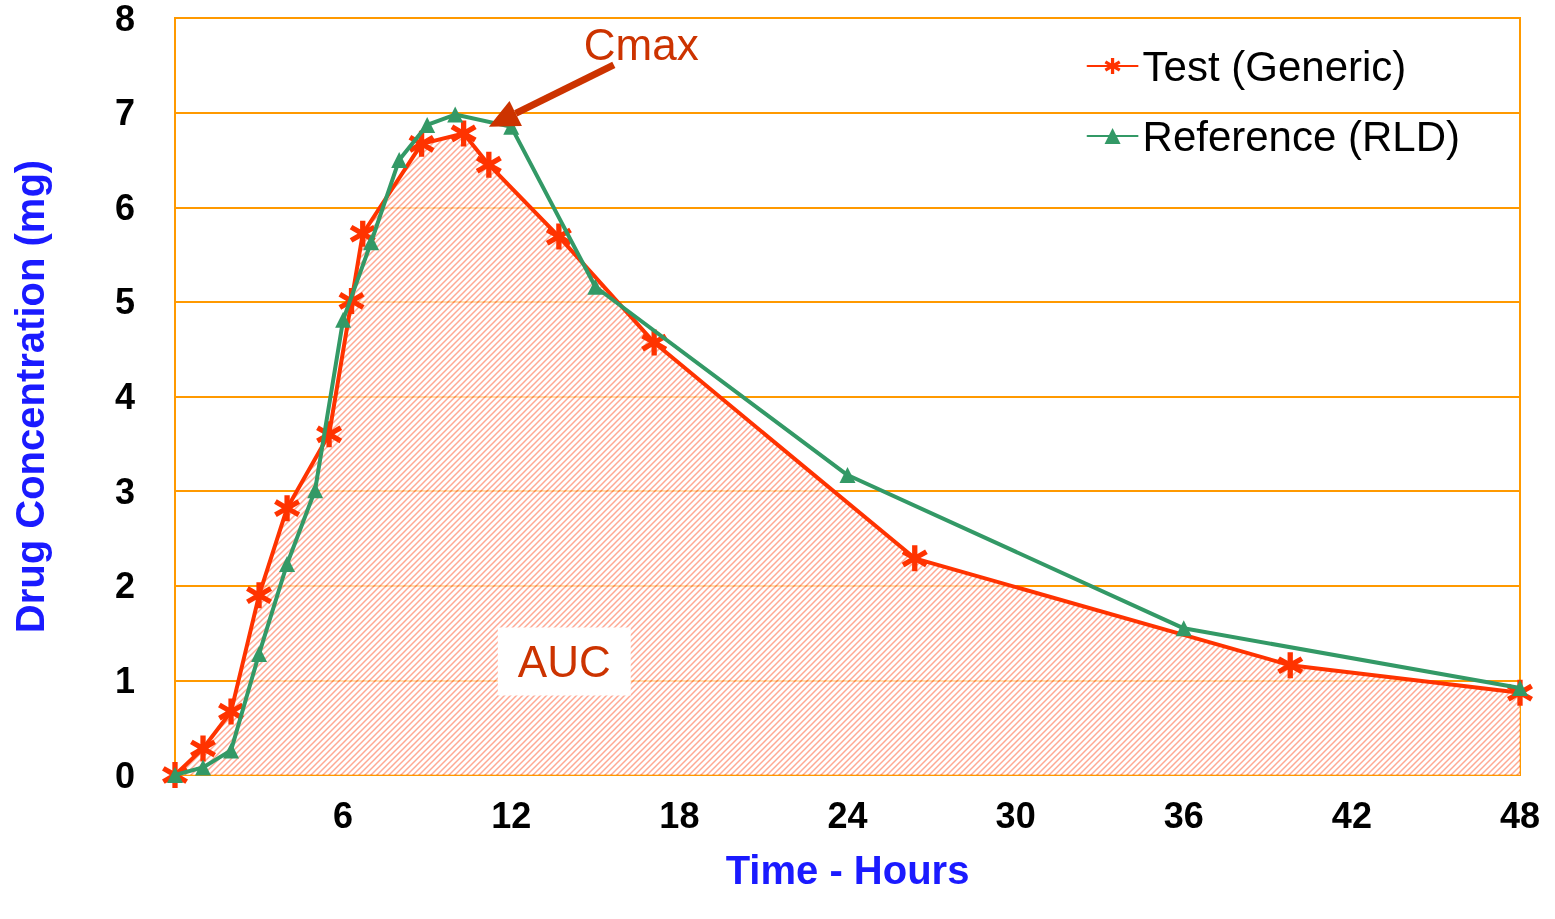 The image size is (1555, 919). I want to click on y-tick-label: 4, so click(124, 396).